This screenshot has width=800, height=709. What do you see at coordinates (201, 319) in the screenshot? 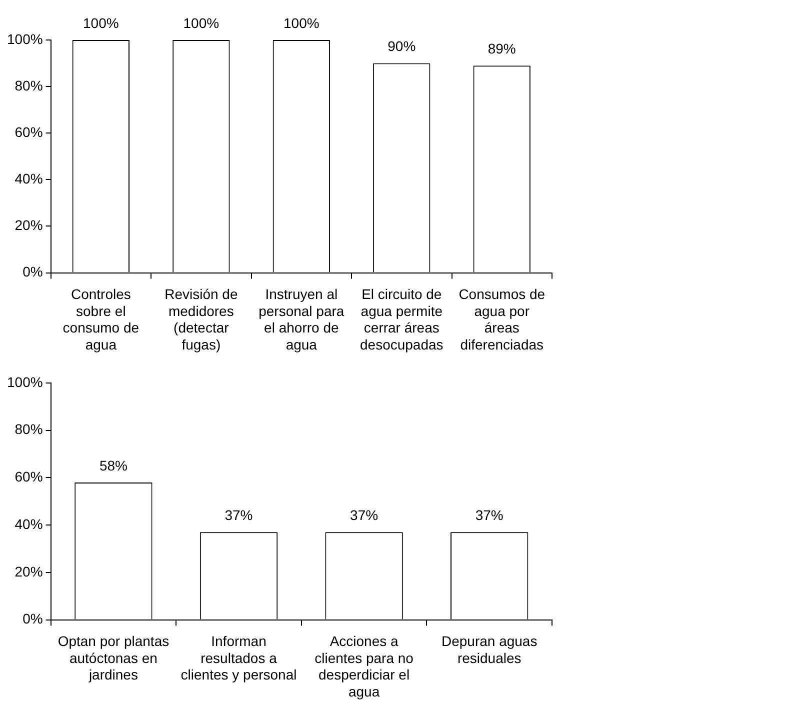
I see `x-tick-label: Revisión de medidores (detectar fugas)` at bounding box center [201, 319].